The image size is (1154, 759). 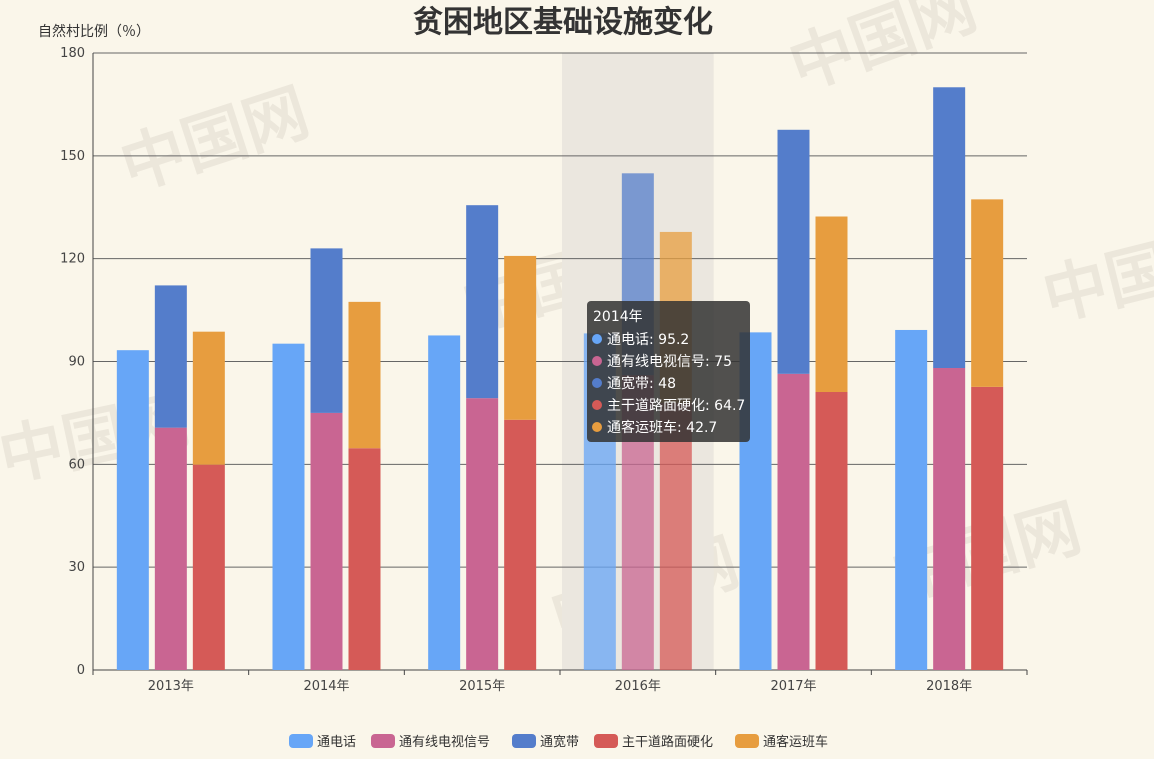 I want to click on y-axis-label: 自然村比例（％）, so click(x=94, y=31).